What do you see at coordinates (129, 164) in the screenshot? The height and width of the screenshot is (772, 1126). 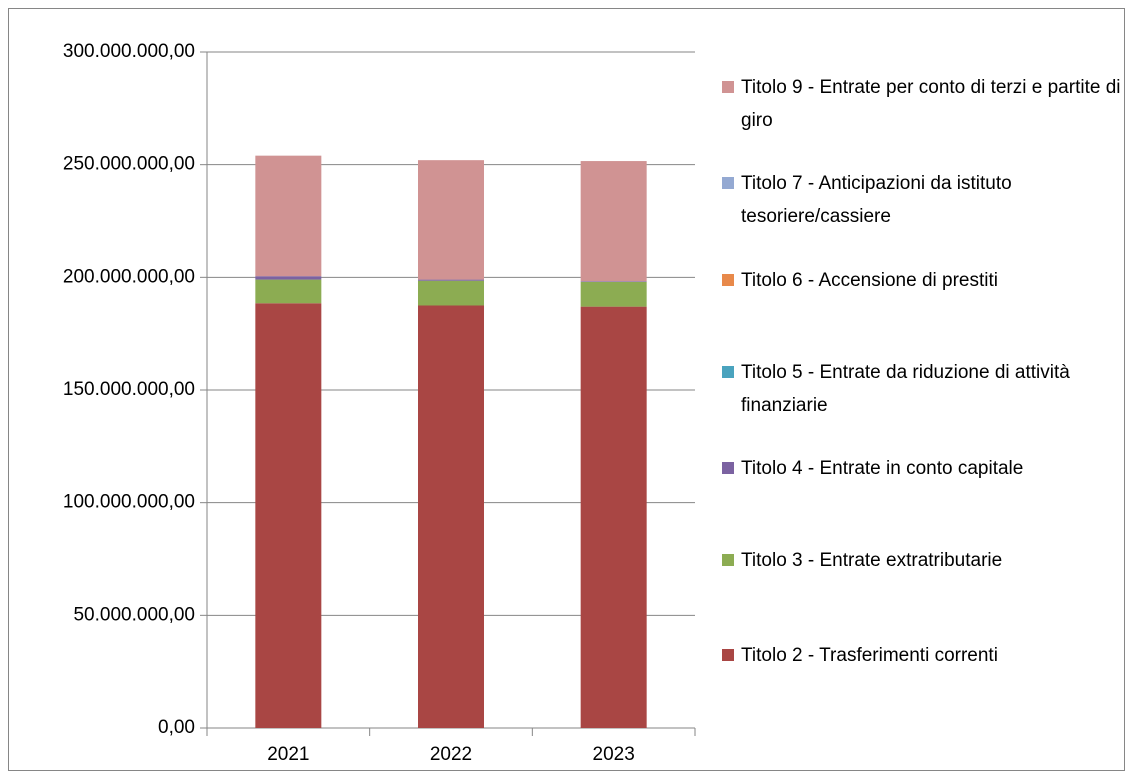 I see `y-tick-label: 250.000.000,00` at bounding box center [129, 164].